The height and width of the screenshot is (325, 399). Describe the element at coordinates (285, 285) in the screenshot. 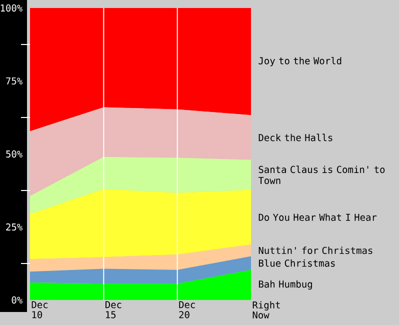

I see `series-label: Bah Humbug` at that location.